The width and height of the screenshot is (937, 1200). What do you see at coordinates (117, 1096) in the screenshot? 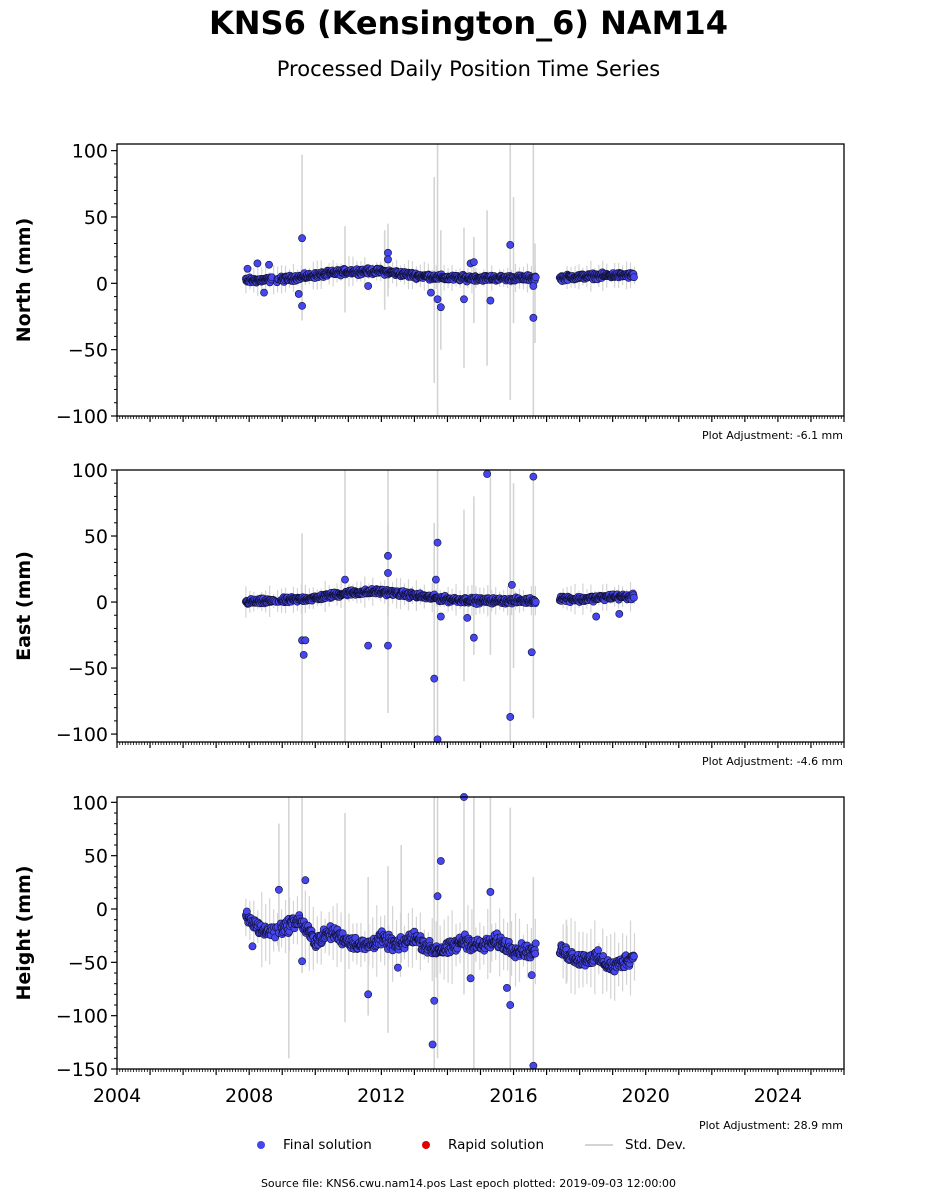
I see `x-tick-label: 2004` at bounding box center [117, 1096].